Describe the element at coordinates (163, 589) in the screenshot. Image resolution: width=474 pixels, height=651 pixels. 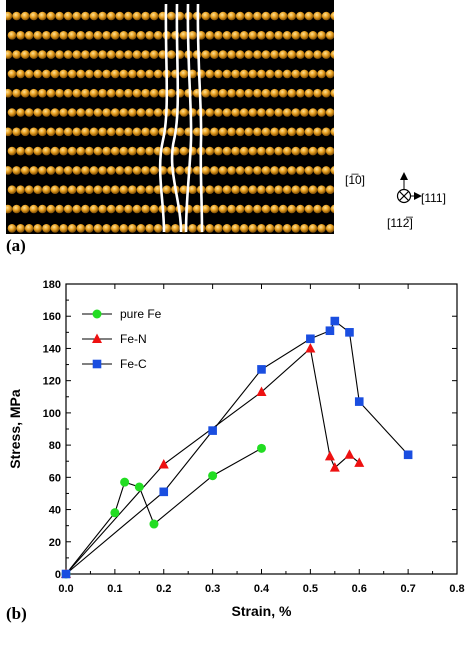
I see `x-tick-label: 0.2` at that location.